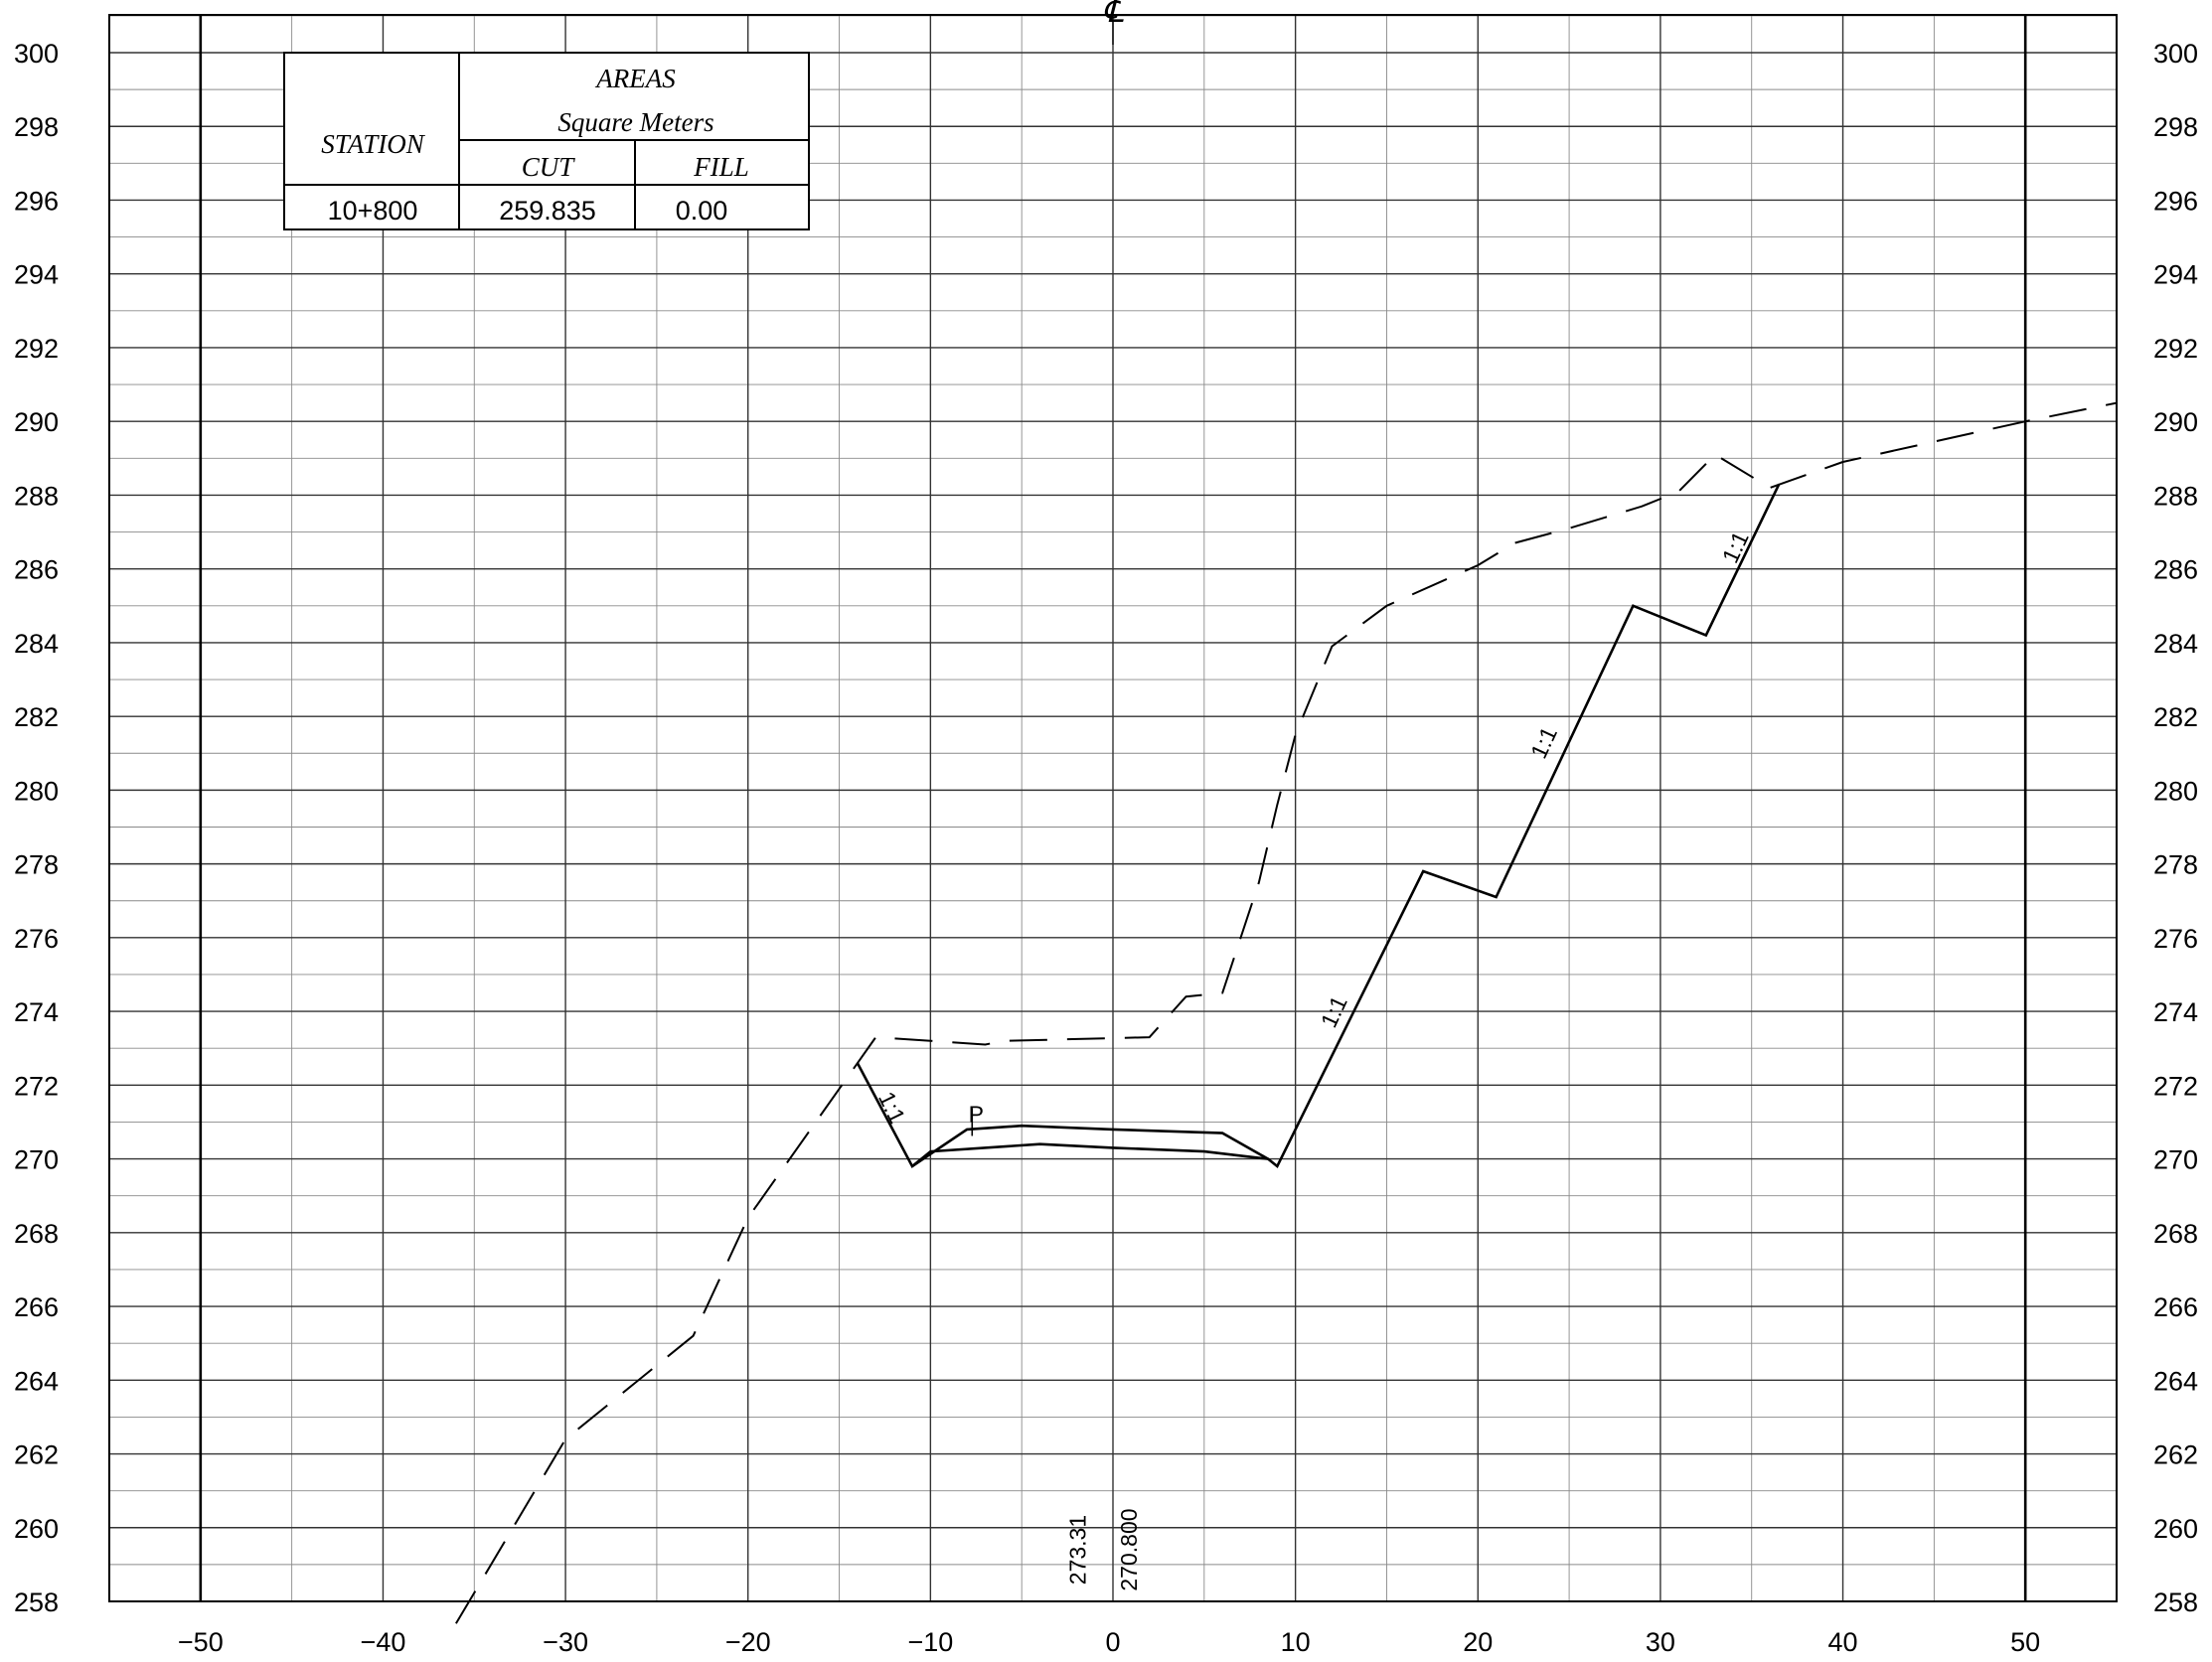 The height and width of the screenshot is (1662, 2212). Describe the element at coordinates (383, 1642) in the screenshot. I see `x-tick-label: −40` at that location.